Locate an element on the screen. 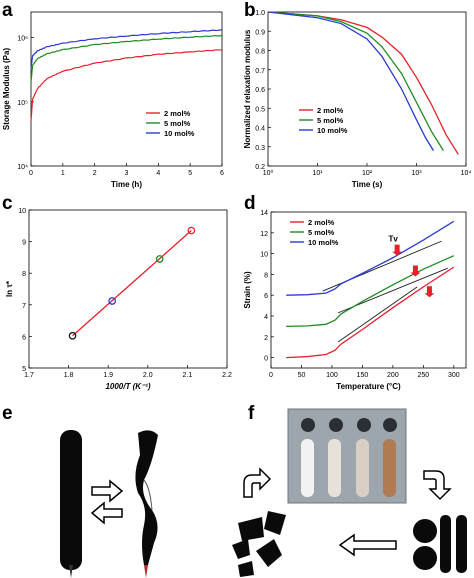 This screenshot has width=474, height=578. y-tick-label-b: 0.4 is located at coordinates (260, 129).